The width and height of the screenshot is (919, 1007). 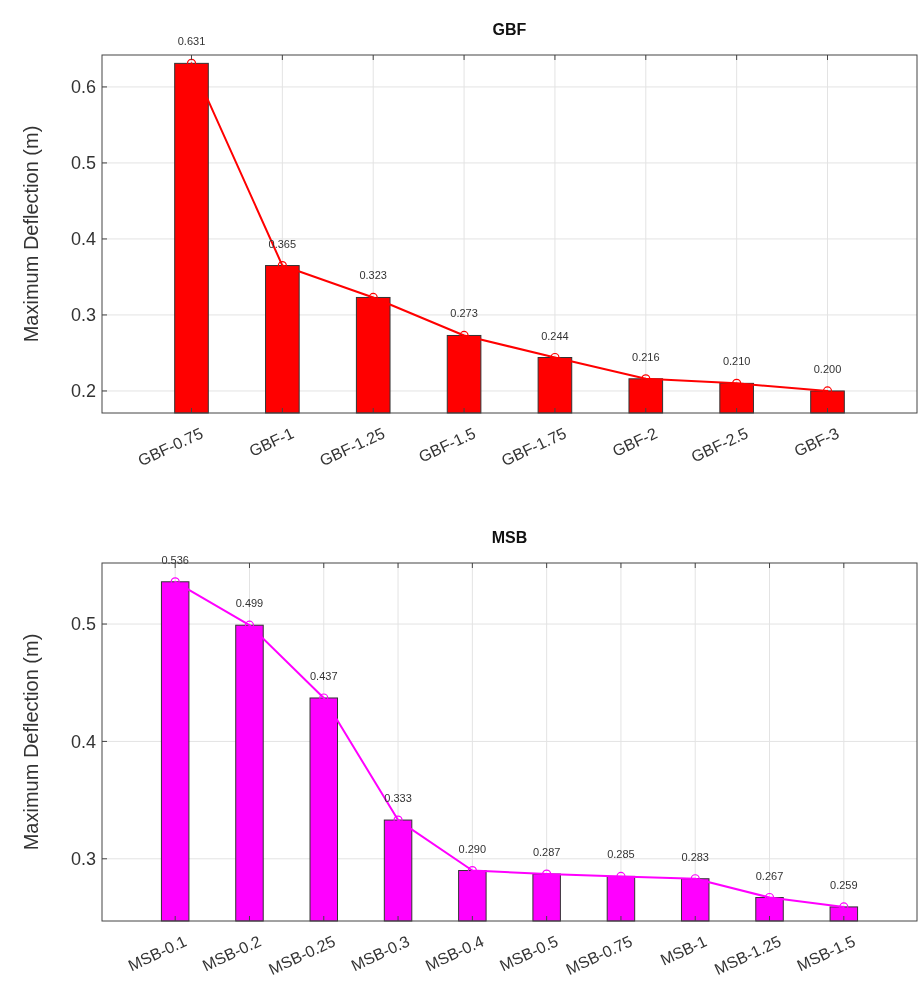 I want to click on y-tick-label: 0.6, so click(x=83, y=87).